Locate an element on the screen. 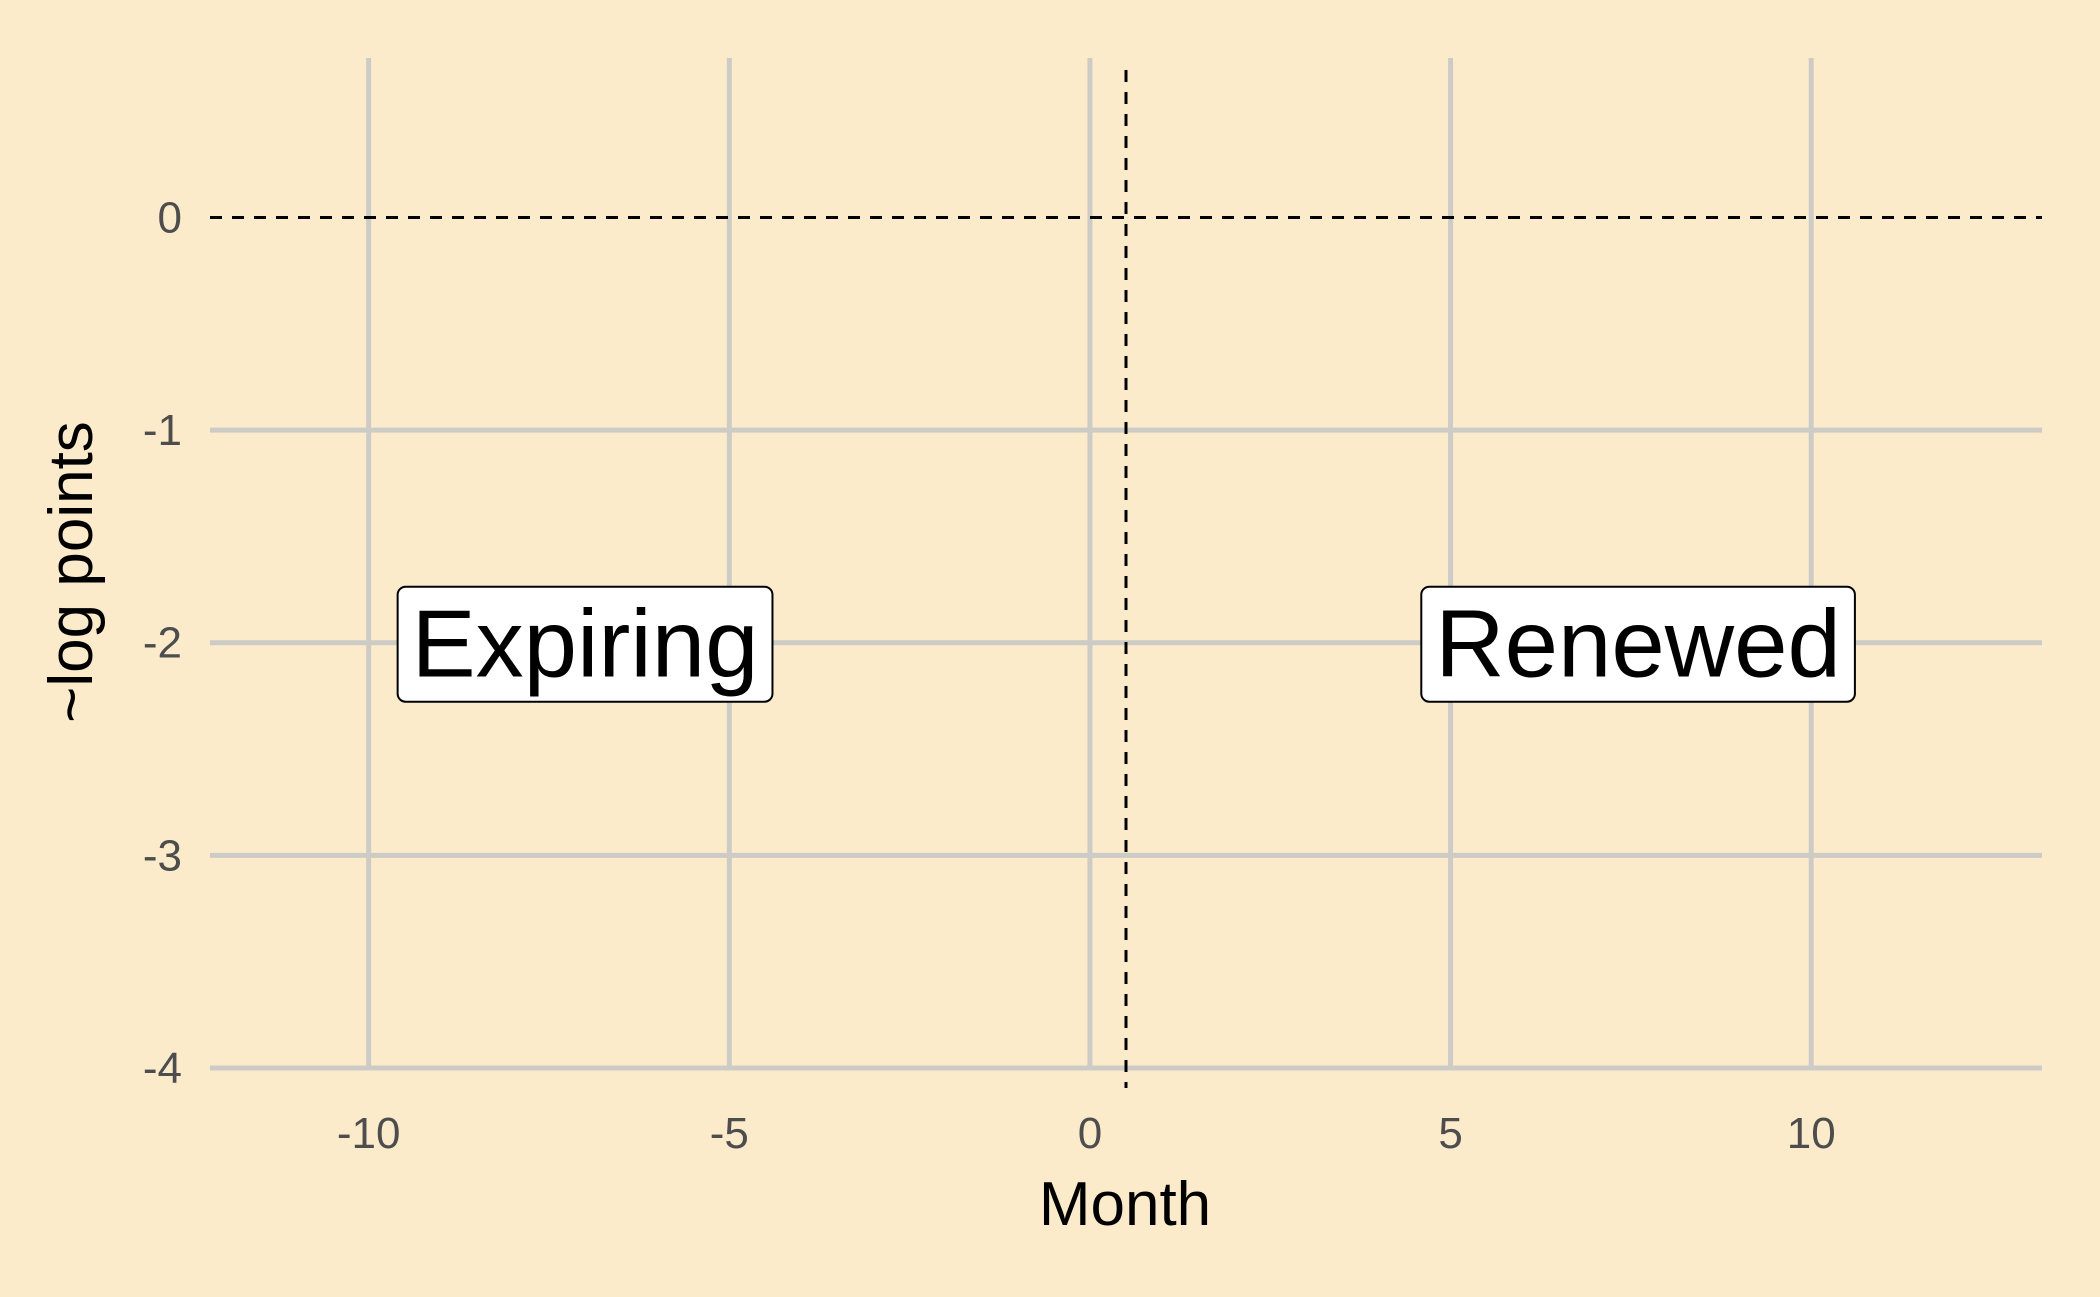  annotation-expiring: Expiring is located at coordinates (585, 644).